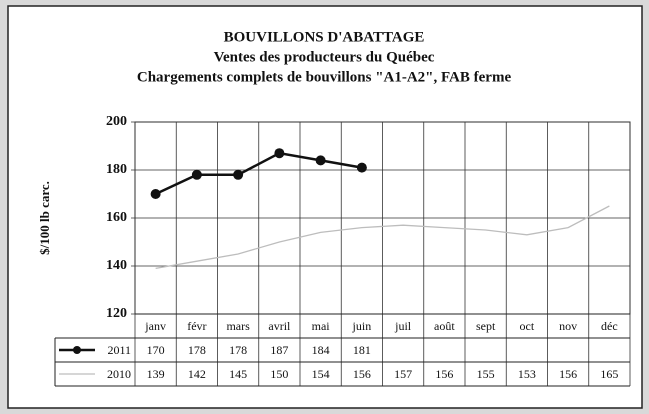  Describe the element at coordinates (44, 218) in the screenshot. I see `y-axis-label: $/100 lb carc.` at that location.